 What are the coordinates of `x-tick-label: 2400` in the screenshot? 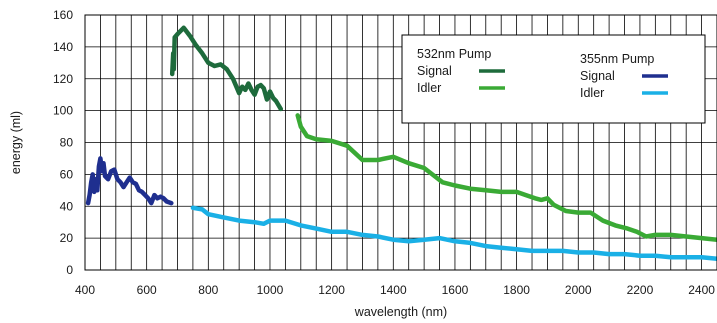 It's located at (701, 290).